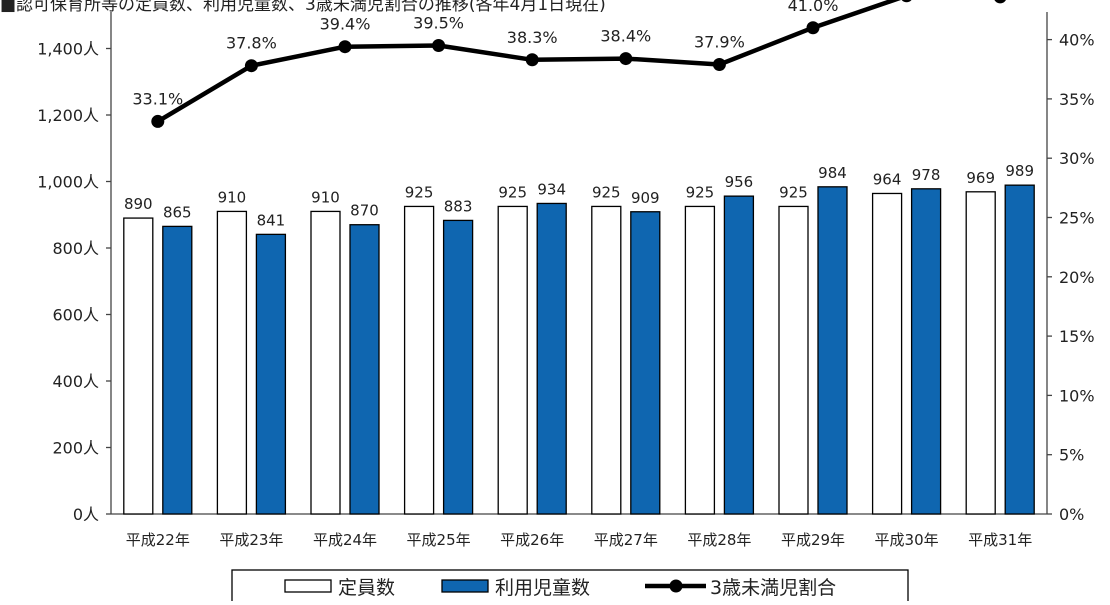 Image resolution: width=1110 pixels, height=605 pixels. I want to click on ratio-label: 37.8%, so click(251, 43).